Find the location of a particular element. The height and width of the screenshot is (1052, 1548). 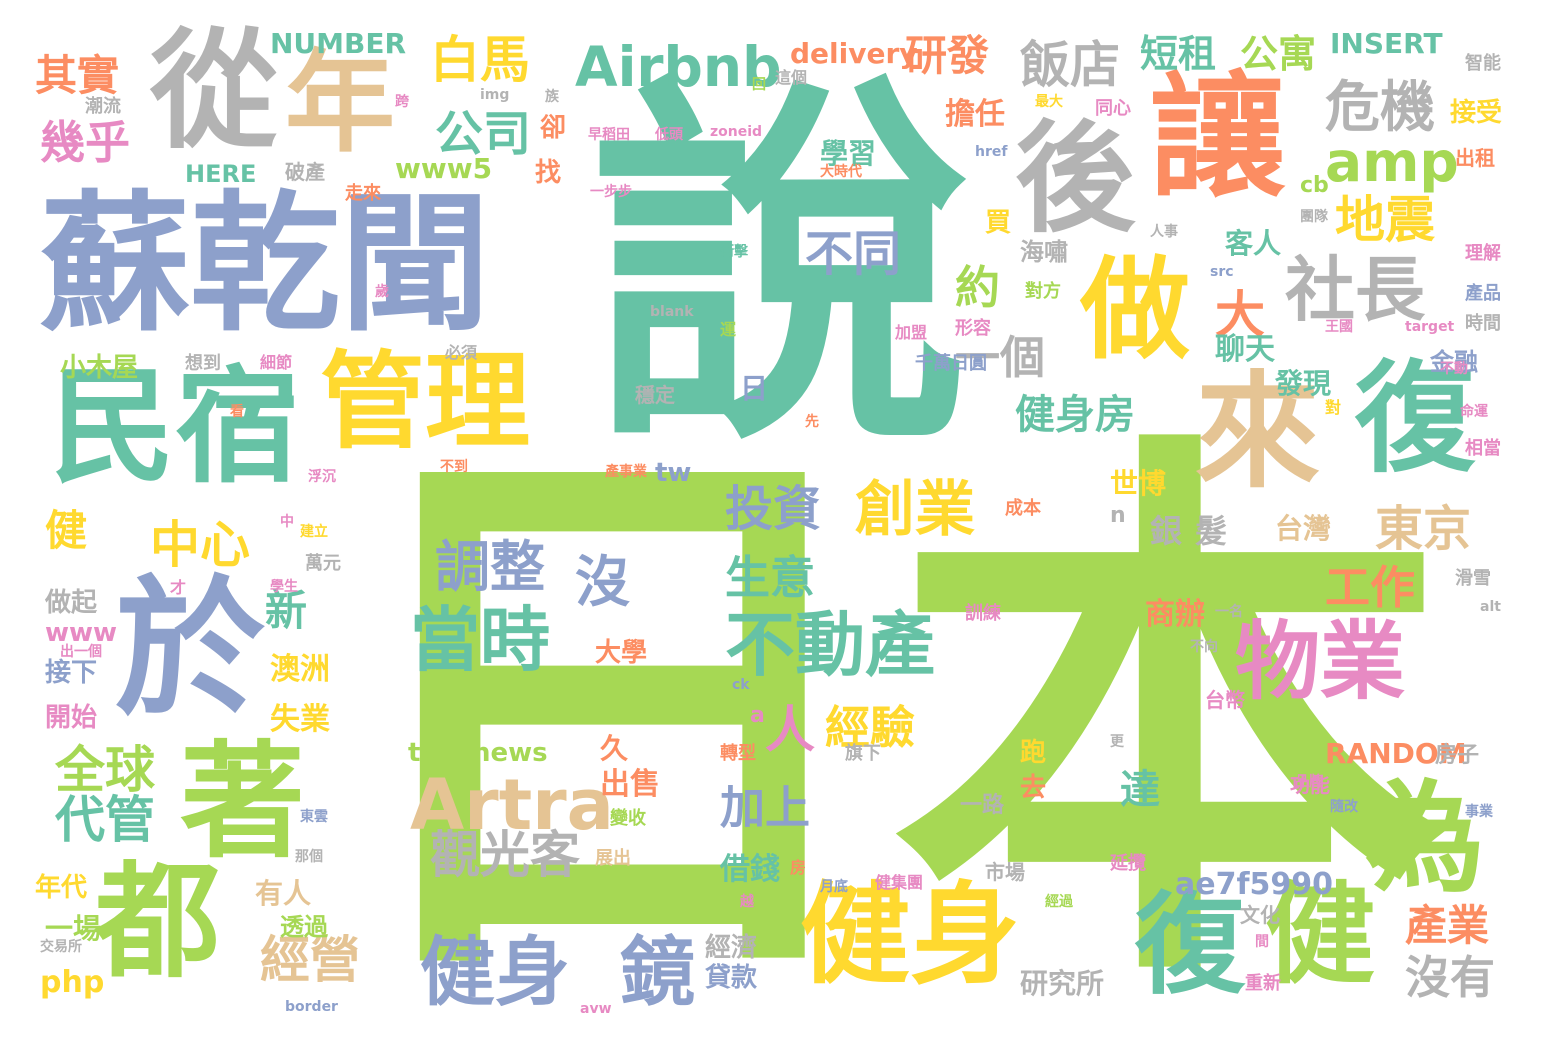

word: 年代 is located at coordinates (61, 888).